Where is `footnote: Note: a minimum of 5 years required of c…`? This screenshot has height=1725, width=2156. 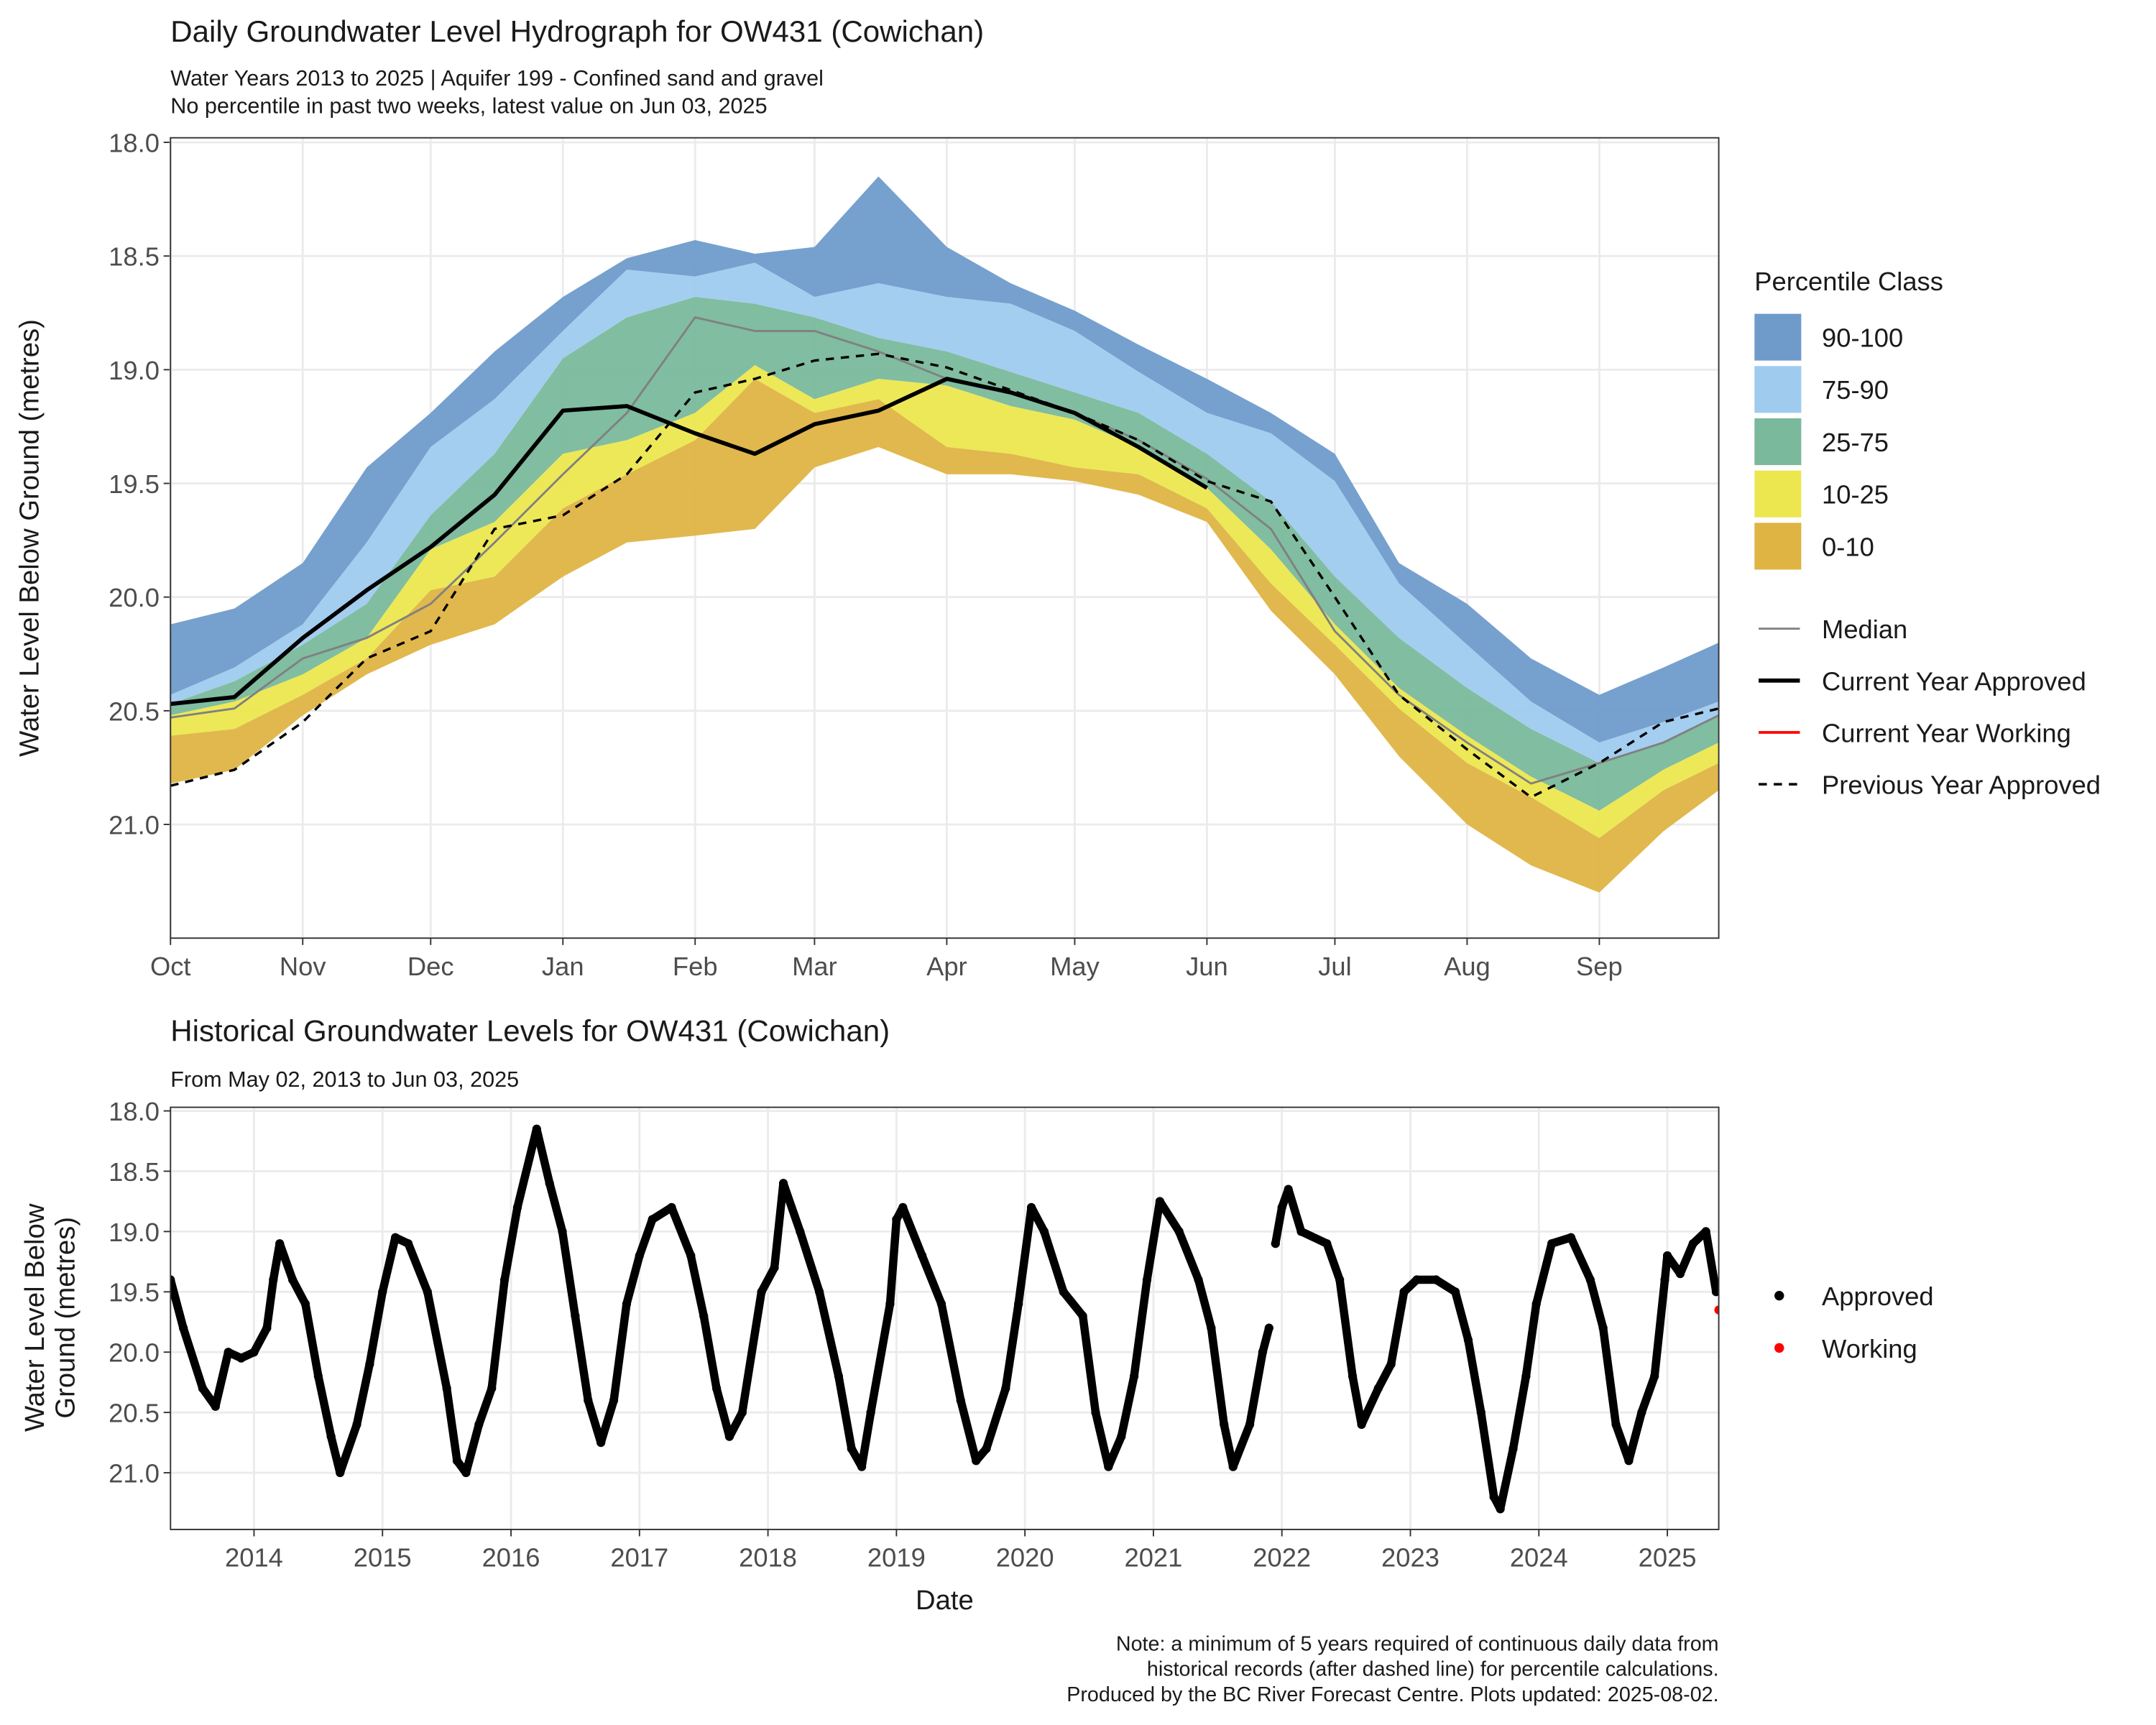 footnote: Note: a minimum of 5 years required of c… is located at coordinates (1417, 1643).